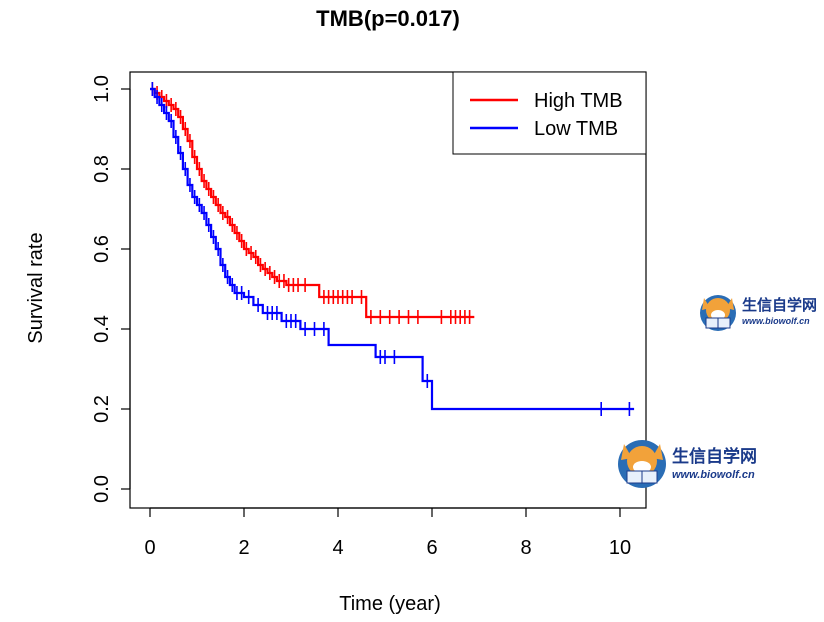 This screenshot has height=622, width=824. What do you see at coordinates (102, 89) in the screenshot?
I see `y-tick-label: 1.0` at bounding box center [102, 89].